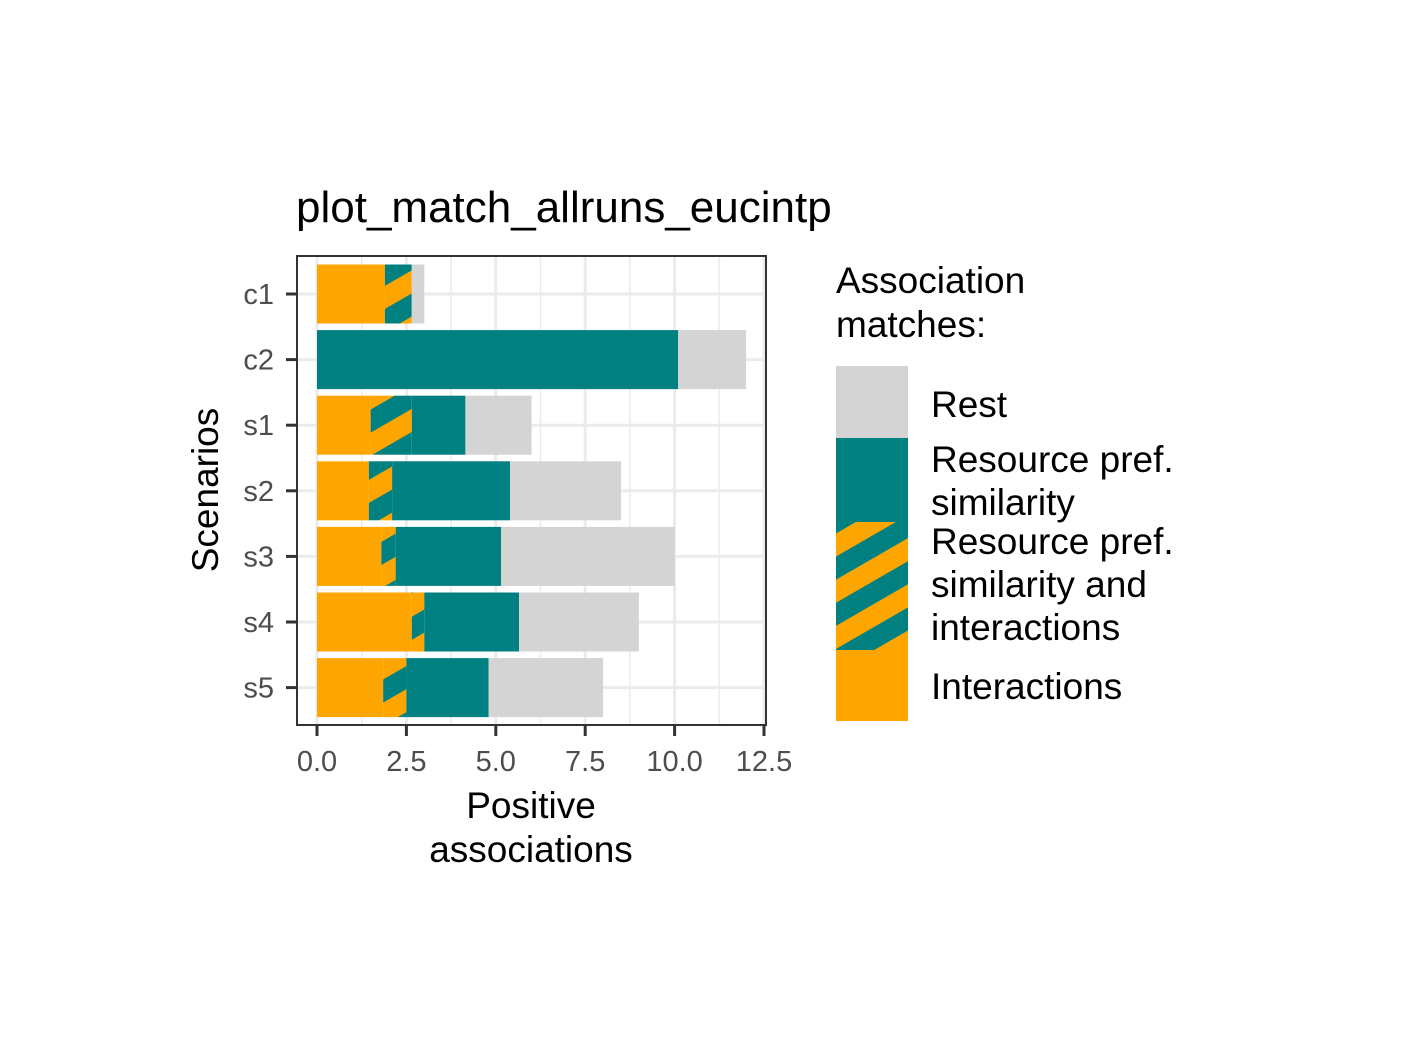  Describe the element at coordinates (344, 425) in the screenshot. I see `bar-s1-interactions` at that location.